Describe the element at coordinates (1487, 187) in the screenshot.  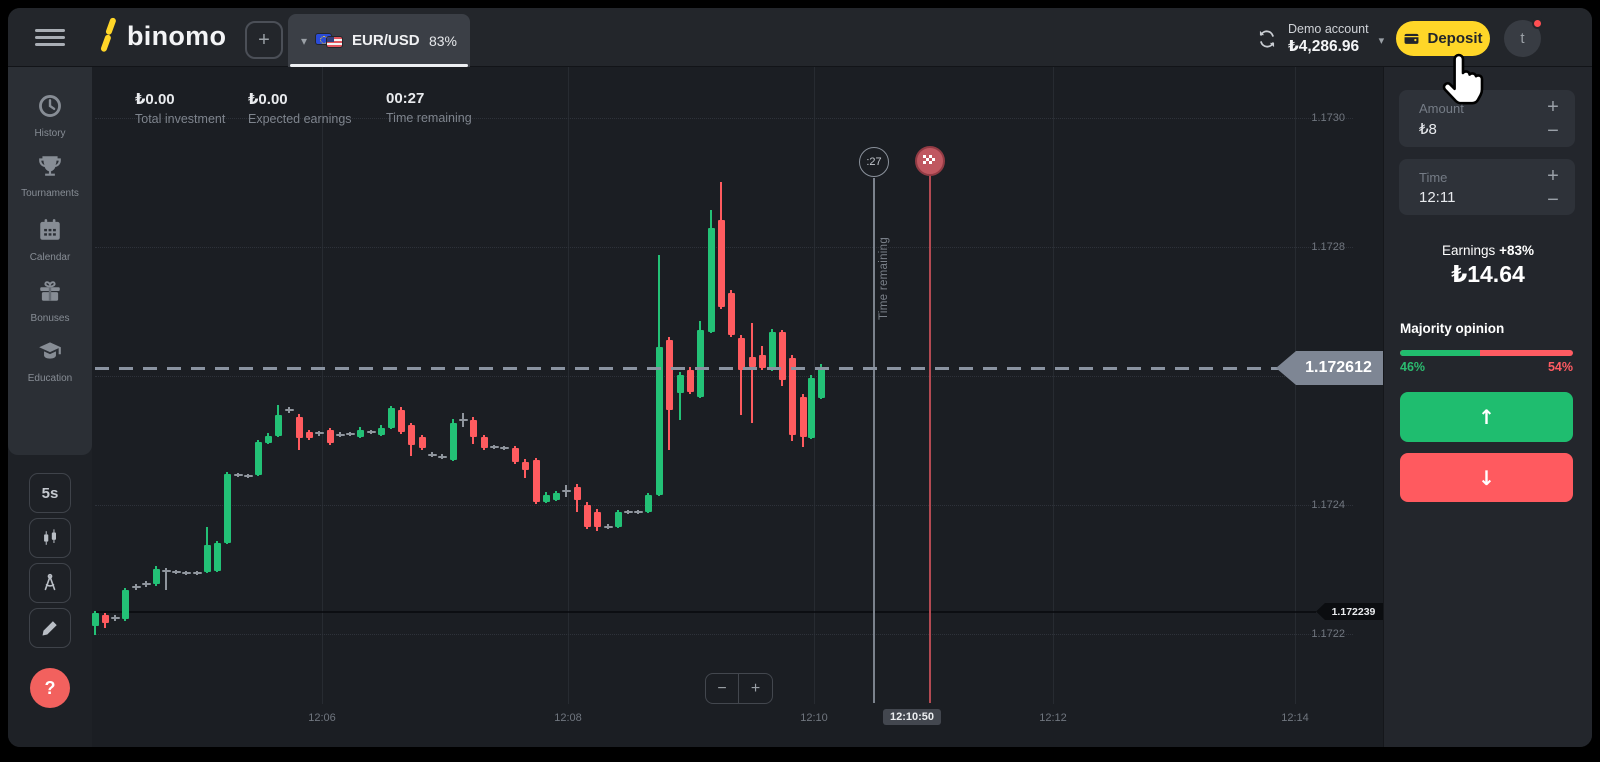
I see `time-field: Time 12:11 + −` at that location.